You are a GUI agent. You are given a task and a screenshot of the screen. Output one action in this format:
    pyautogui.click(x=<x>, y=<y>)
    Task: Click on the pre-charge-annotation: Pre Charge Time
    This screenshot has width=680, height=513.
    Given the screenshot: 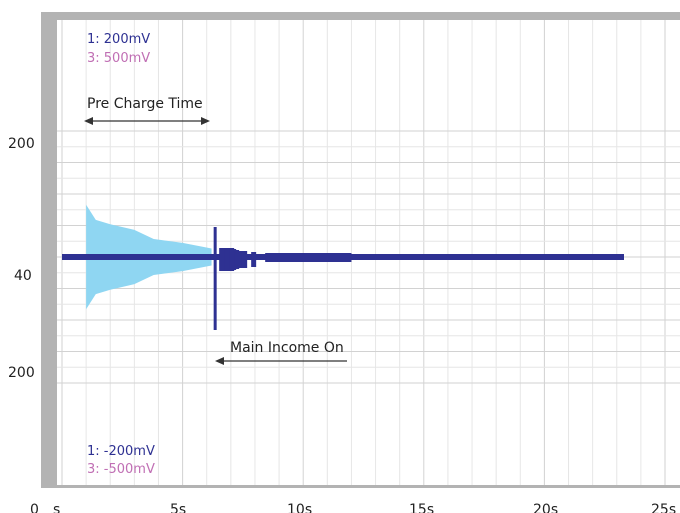 What is the action you would take?
    pyautogui.click(x=147, y=110)
    